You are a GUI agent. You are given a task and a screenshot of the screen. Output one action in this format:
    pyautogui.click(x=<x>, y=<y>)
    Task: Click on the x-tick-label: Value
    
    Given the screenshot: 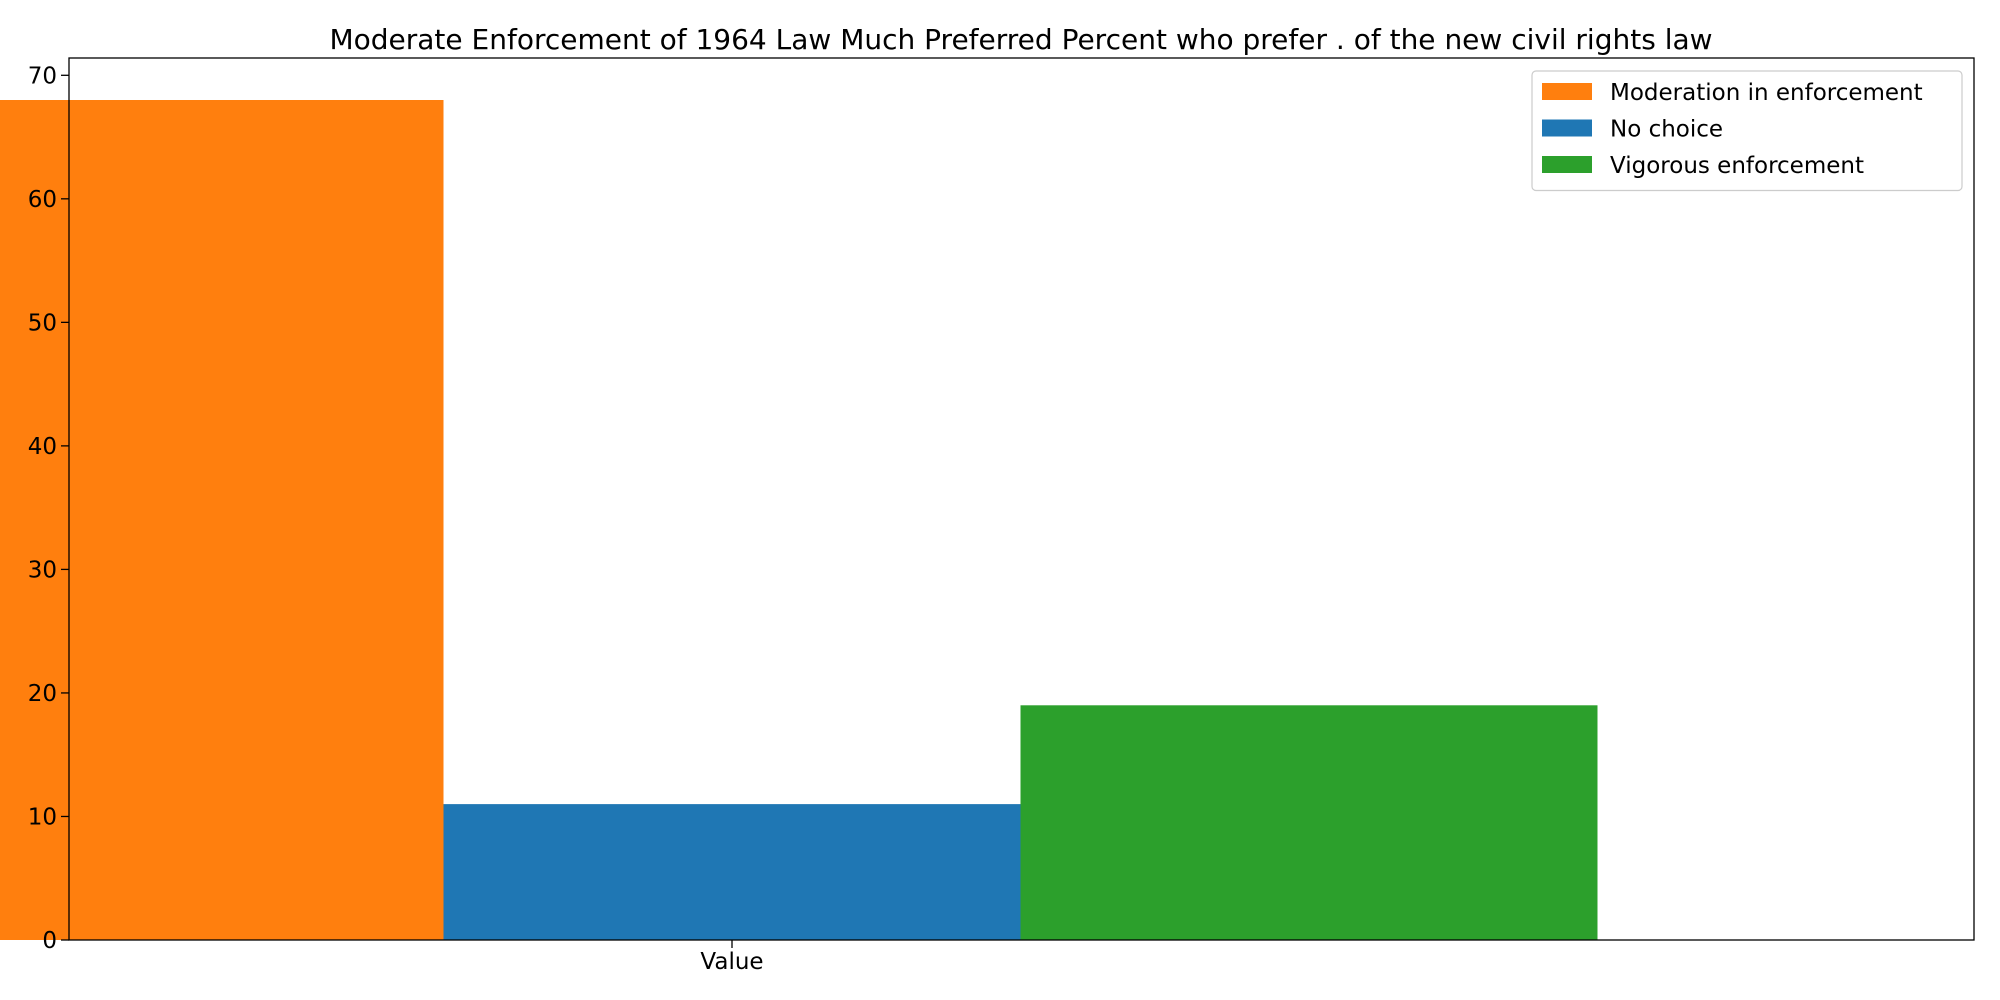 What is the action you would take?
    pyautogui.click(x=731, y=962)
    